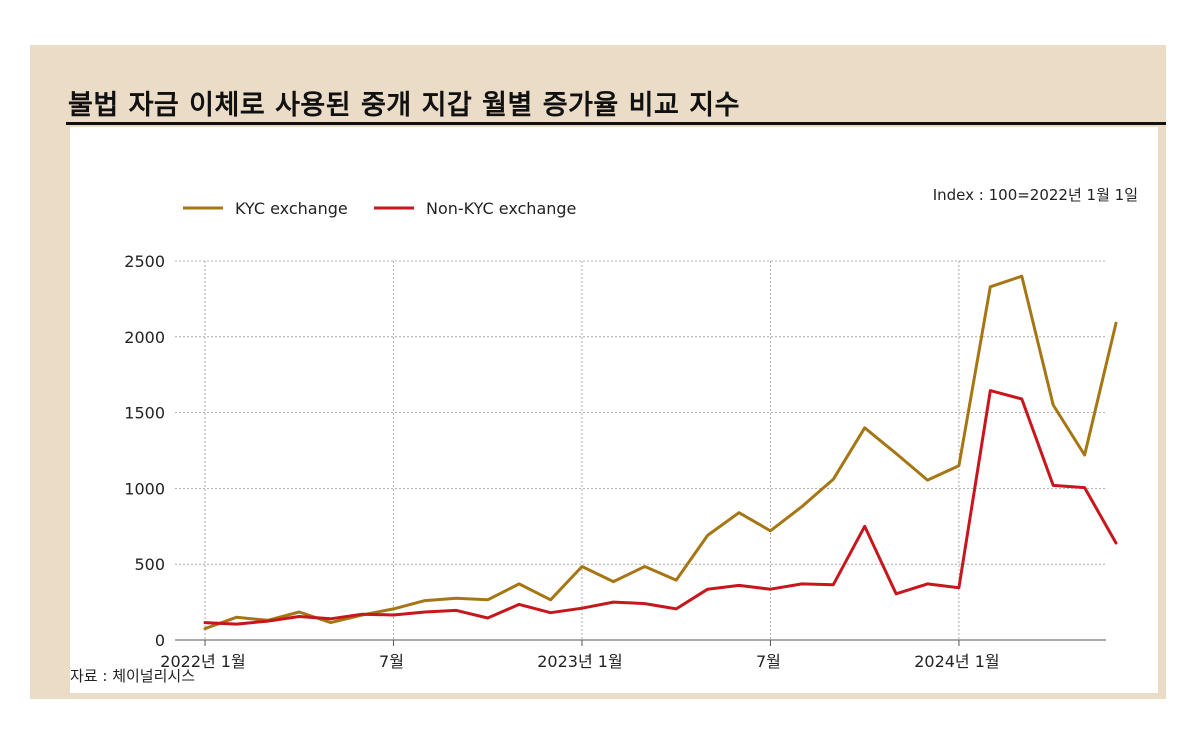 This screenshot has width=1200, height=739. I want to click on y-tick-label: 0, so click(160, 640).